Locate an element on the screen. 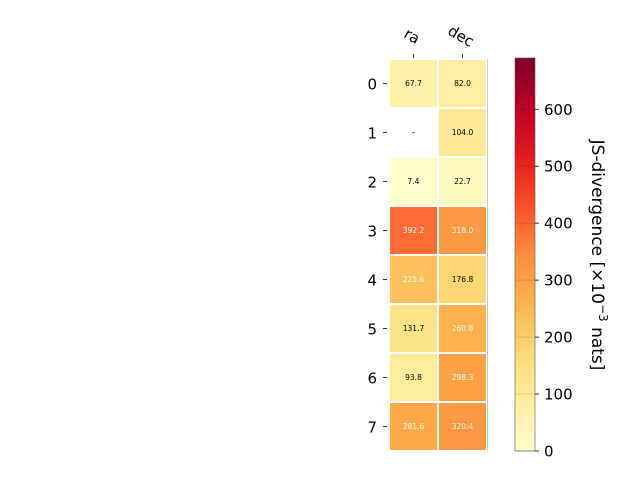 The image size is (640, 485). cell-value-label: 176.8 is located at coordinates (463, 279).